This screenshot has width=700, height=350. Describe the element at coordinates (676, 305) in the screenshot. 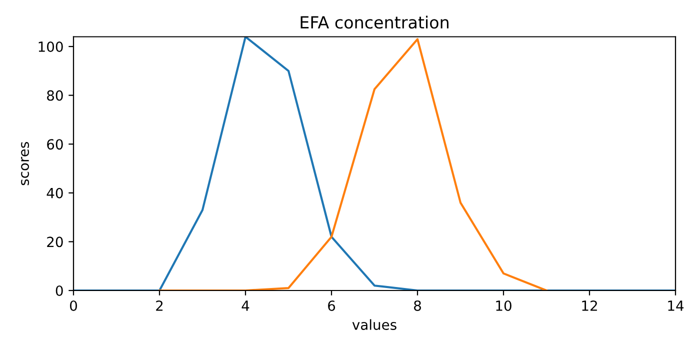

I see `x-tick-label: 14` at that location.